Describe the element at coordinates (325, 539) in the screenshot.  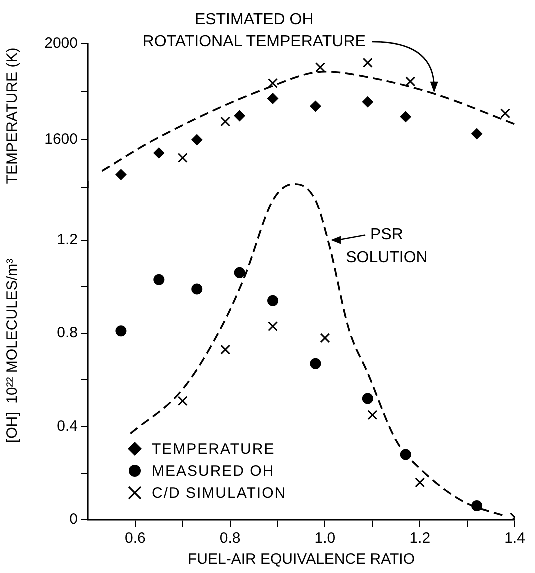
I see `x-tick-label: 1.0` at that location.